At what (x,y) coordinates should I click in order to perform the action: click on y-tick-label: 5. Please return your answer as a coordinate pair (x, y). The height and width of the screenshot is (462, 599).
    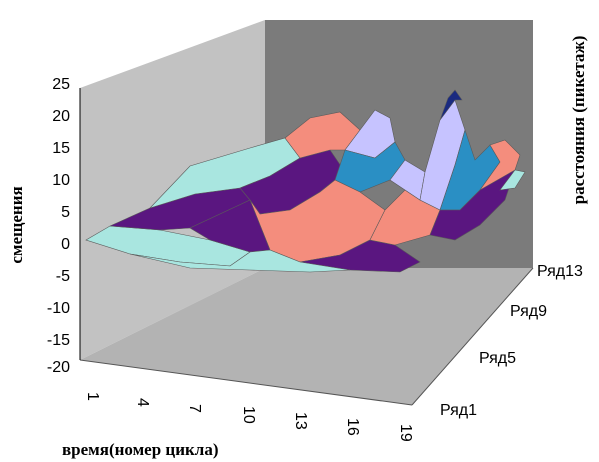
    Looking at the image, I should click on (65, 212).